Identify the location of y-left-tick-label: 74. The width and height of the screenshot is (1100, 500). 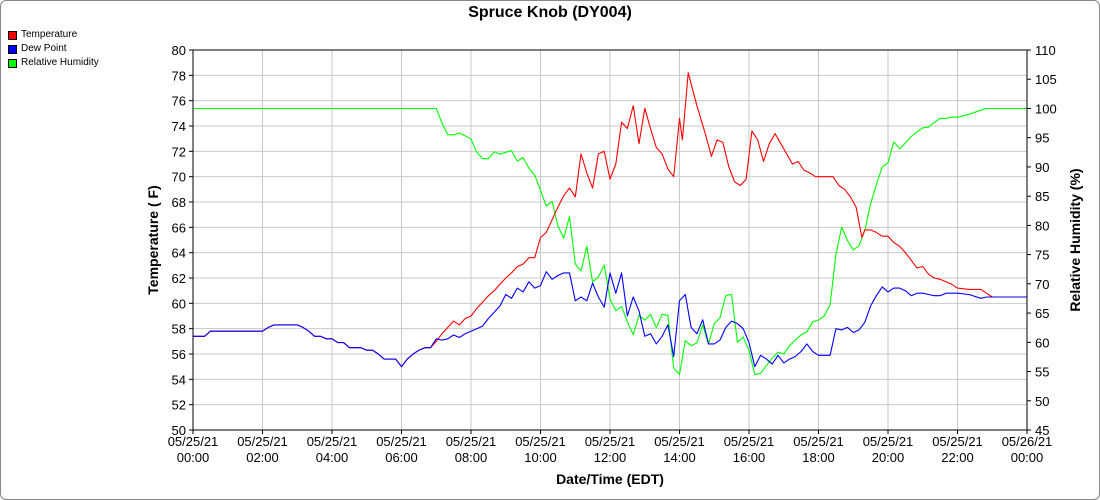
(179, 126).